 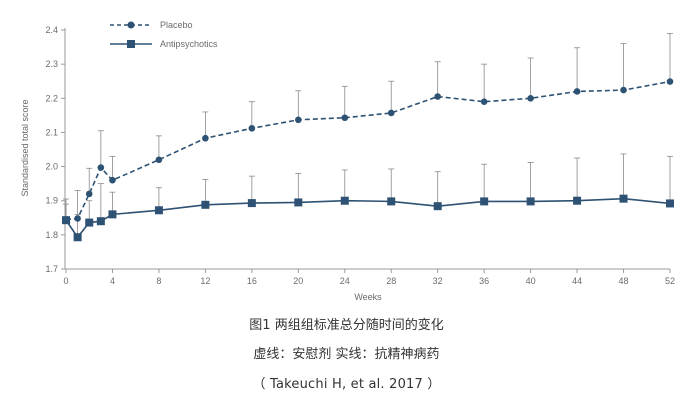 I want to click on x-tick-label: 32, so click(x=438, y=281).